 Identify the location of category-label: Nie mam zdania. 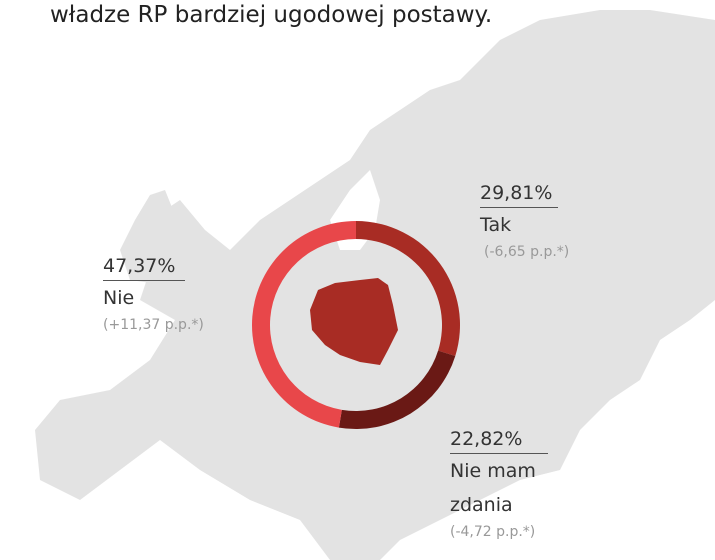
(493, 488).